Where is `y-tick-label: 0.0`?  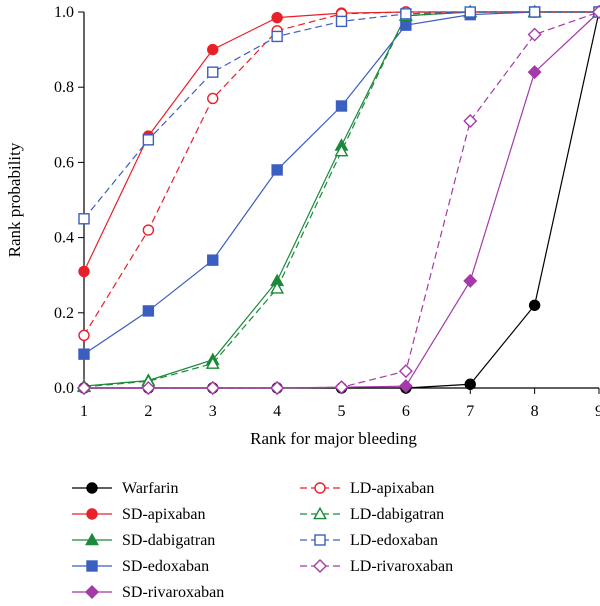 y-tick-label: 0.0 is located at coordinates (64, 388).